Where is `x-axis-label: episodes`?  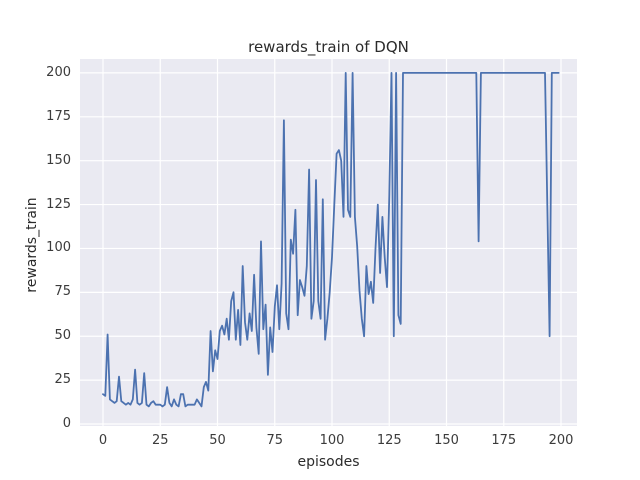 x-axis-label: episodes is located at coordinates (328, 462).